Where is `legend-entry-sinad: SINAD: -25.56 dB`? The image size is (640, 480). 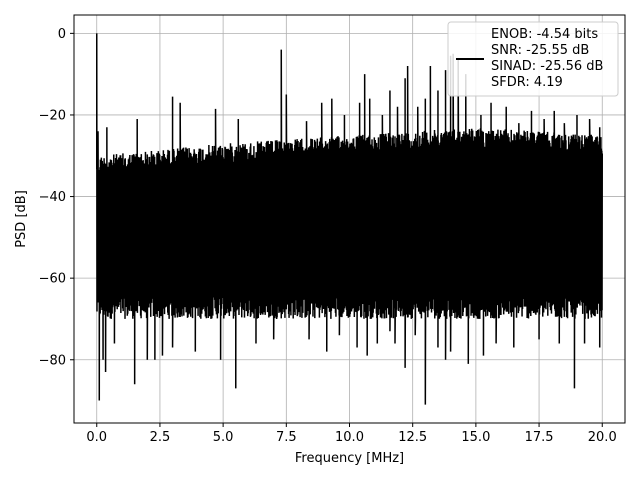
legend-entry-sinad: SINAD: -25.56 dB is located at coordinates (547, 66).